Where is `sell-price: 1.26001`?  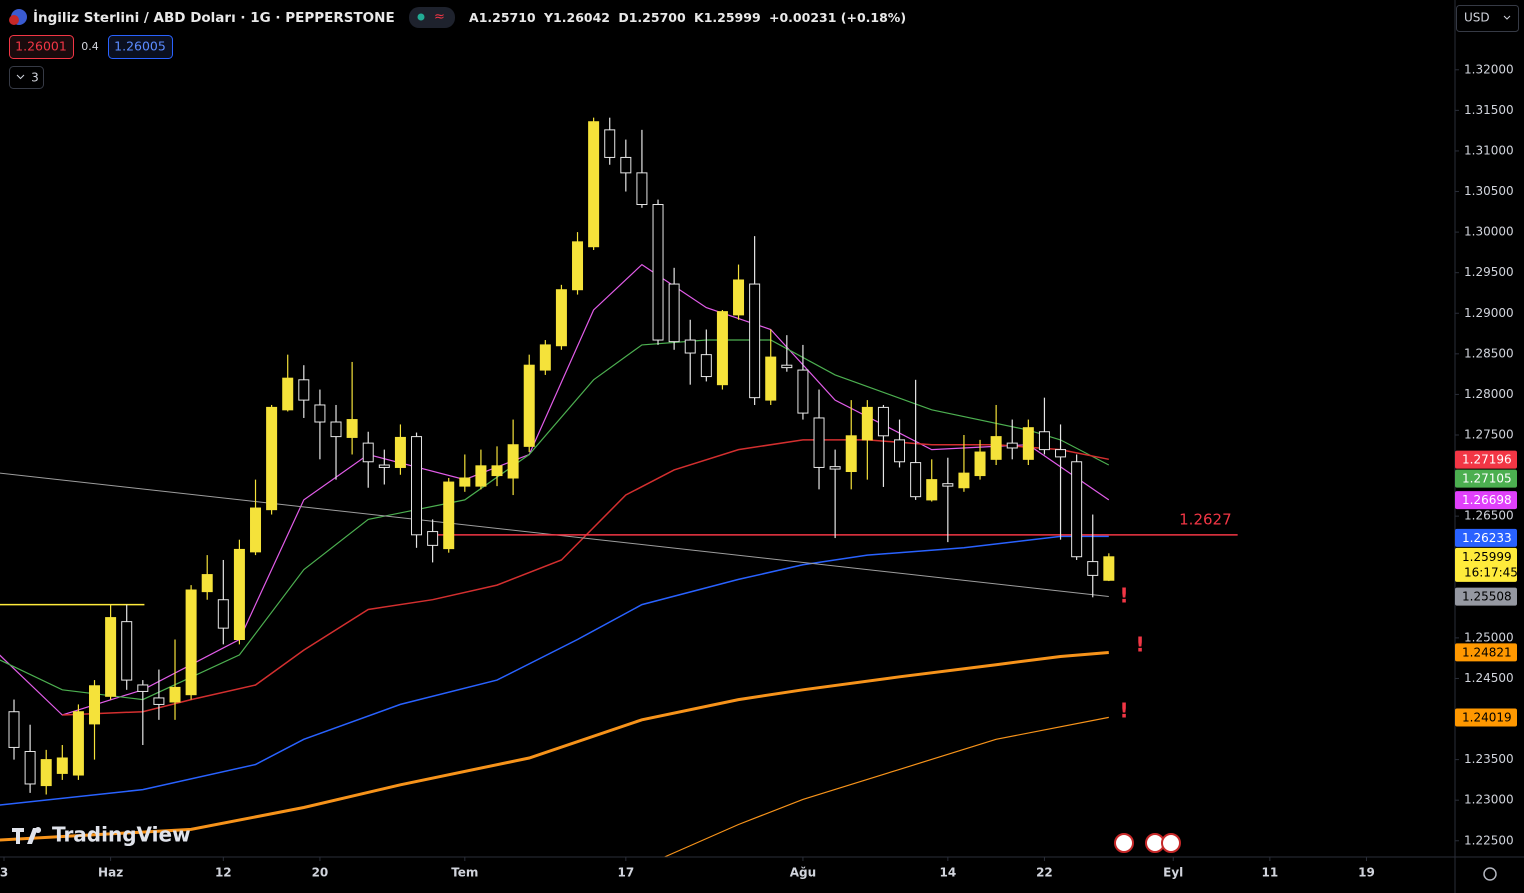
sell-price: 1.26001 is located at coordinates (41, 46).